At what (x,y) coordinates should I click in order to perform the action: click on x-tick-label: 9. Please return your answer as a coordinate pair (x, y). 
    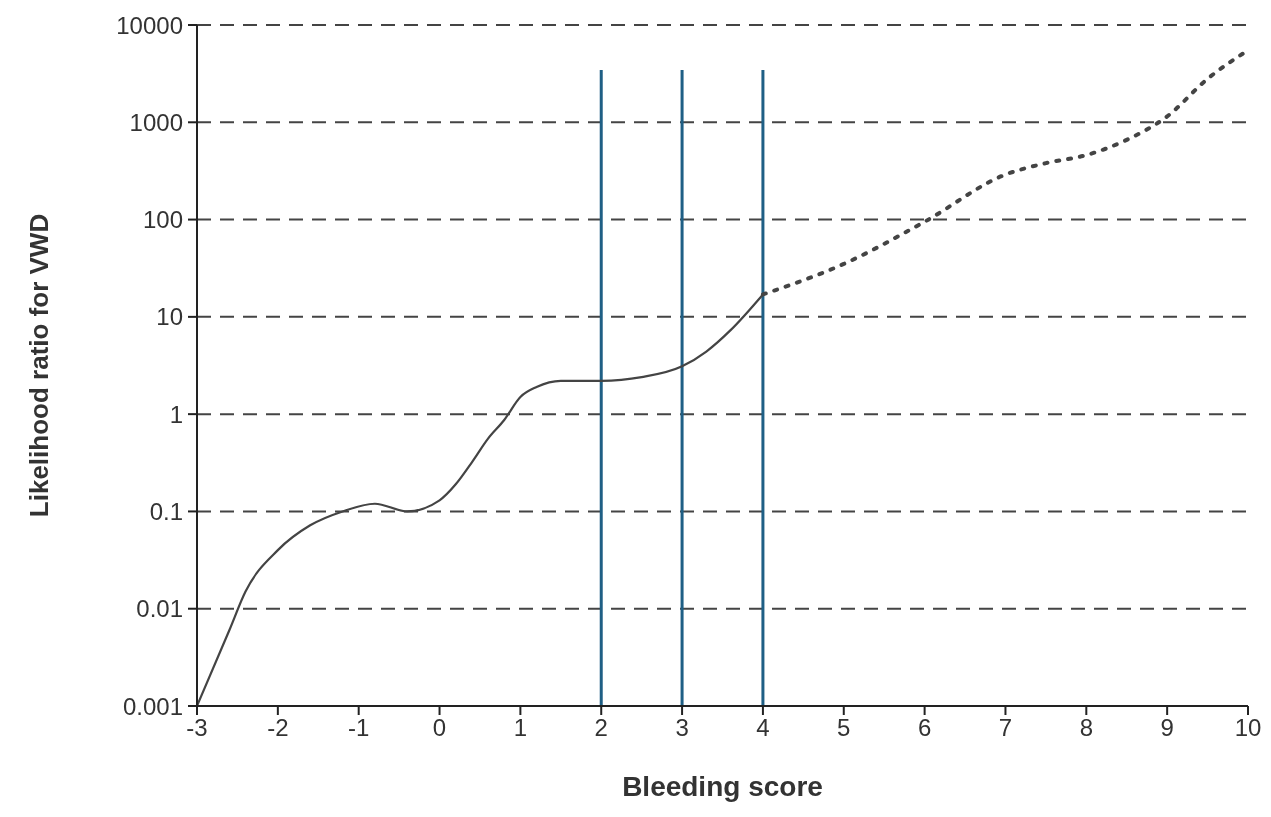
    Looking at the image, I should click on (1167, 727).